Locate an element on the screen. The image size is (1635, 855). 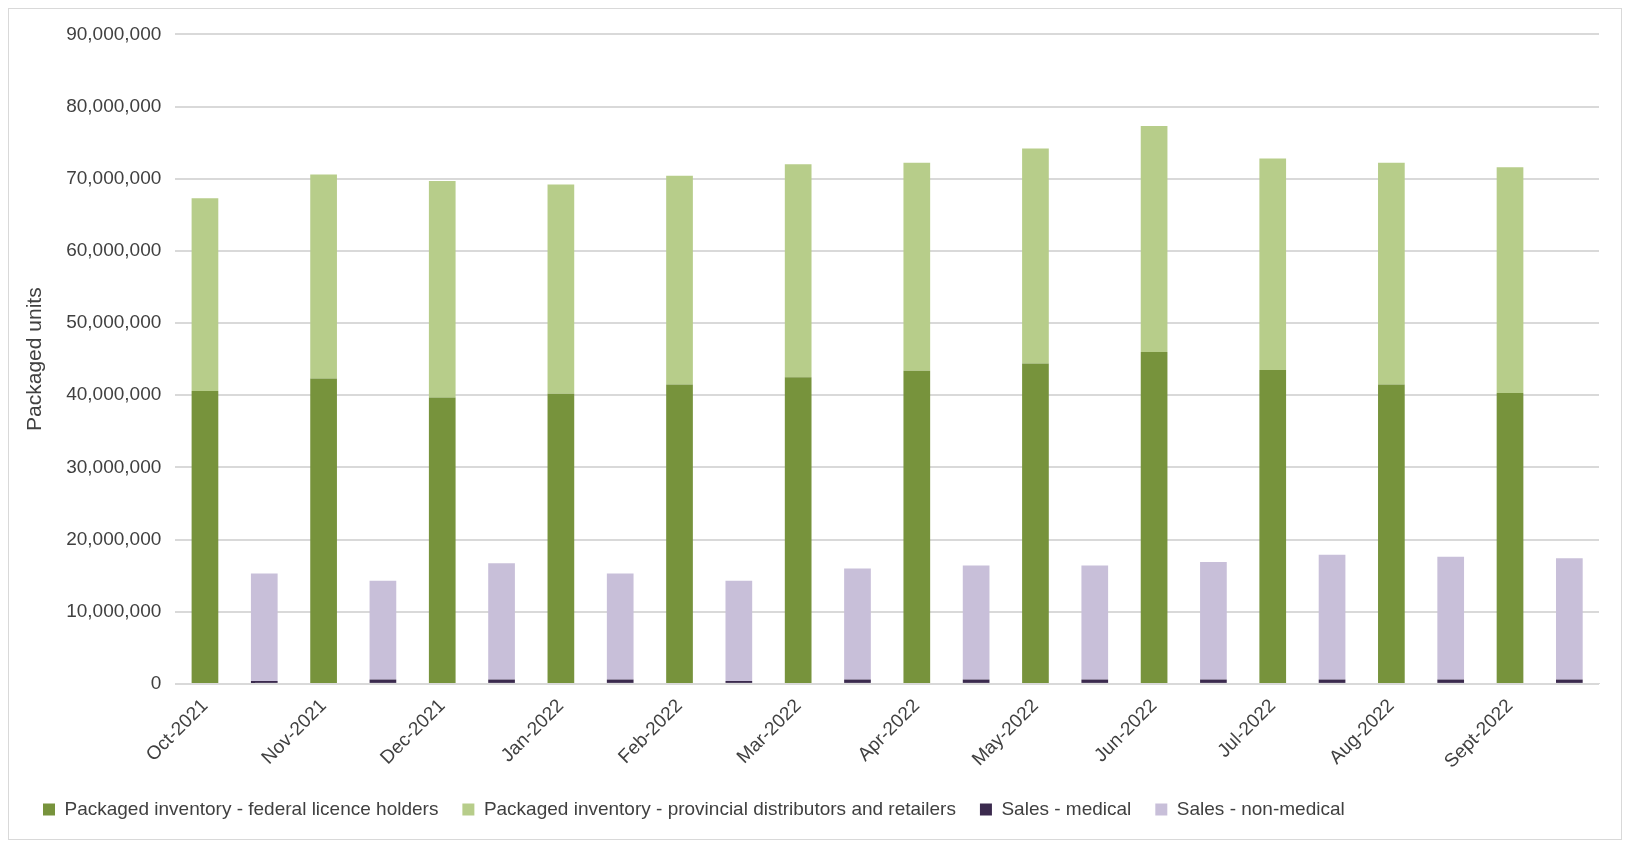
legend-label: Packaged inventory - federal licence holders is located at coordinates (251, 808).